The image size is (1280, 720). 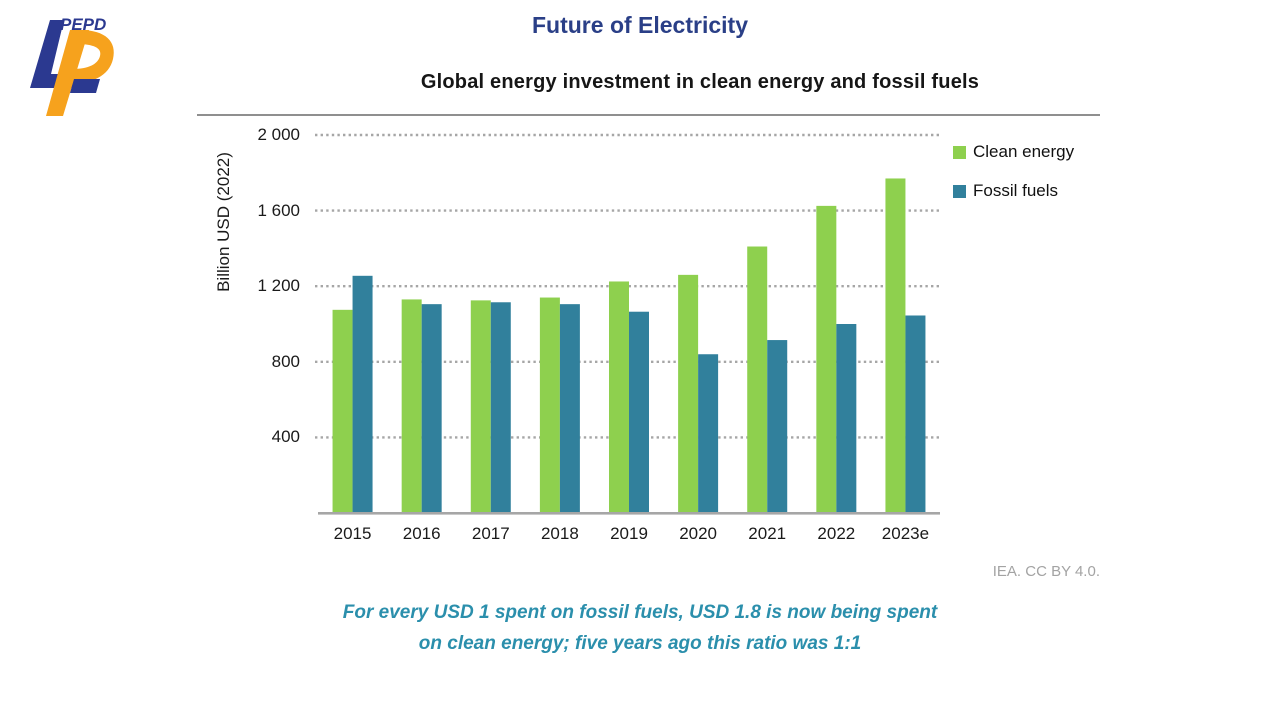 I want to click on legend-label-fossil-fuels: Fossil fuels, so click(x=1016, y=190).